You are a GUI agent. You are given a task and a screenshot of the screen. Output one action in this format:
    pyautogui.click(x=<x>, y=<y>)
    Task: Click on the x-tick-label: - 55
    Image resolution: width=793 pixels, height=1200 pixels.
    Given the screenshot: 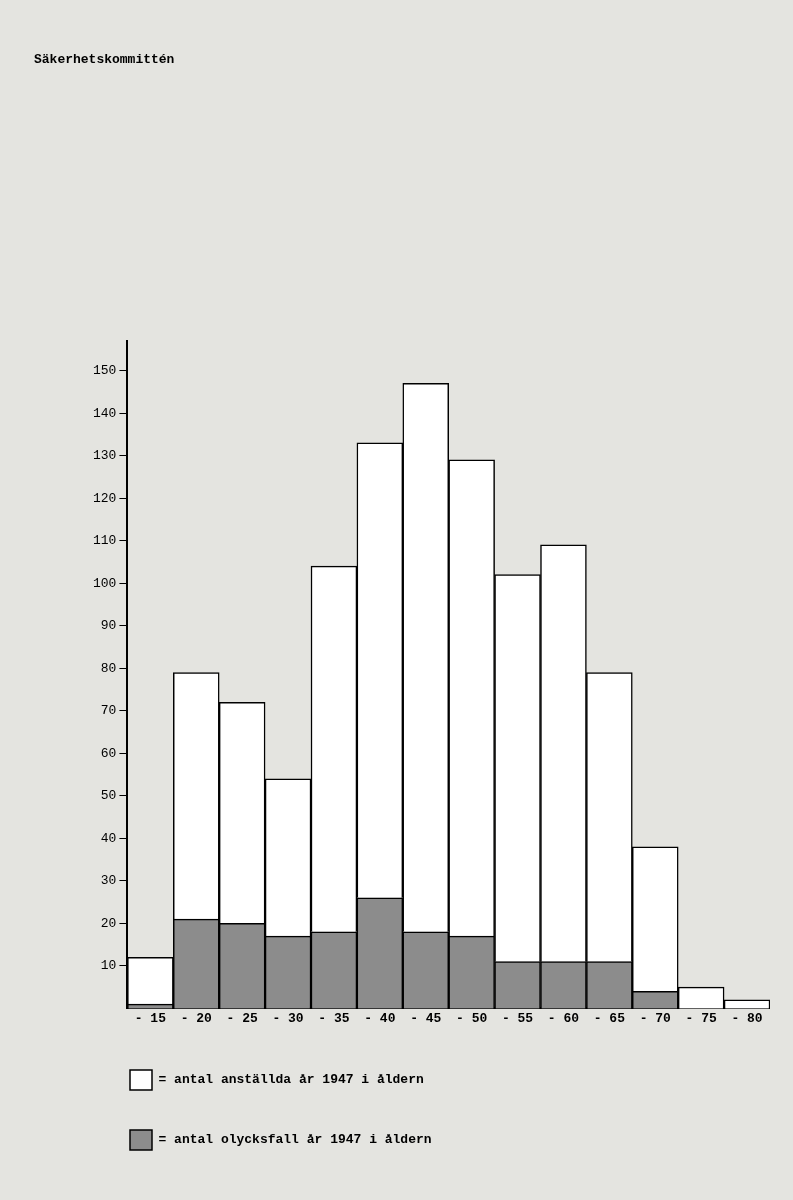 What is the action you would take?
    pyautogui.click(x=517, y=1019)
    